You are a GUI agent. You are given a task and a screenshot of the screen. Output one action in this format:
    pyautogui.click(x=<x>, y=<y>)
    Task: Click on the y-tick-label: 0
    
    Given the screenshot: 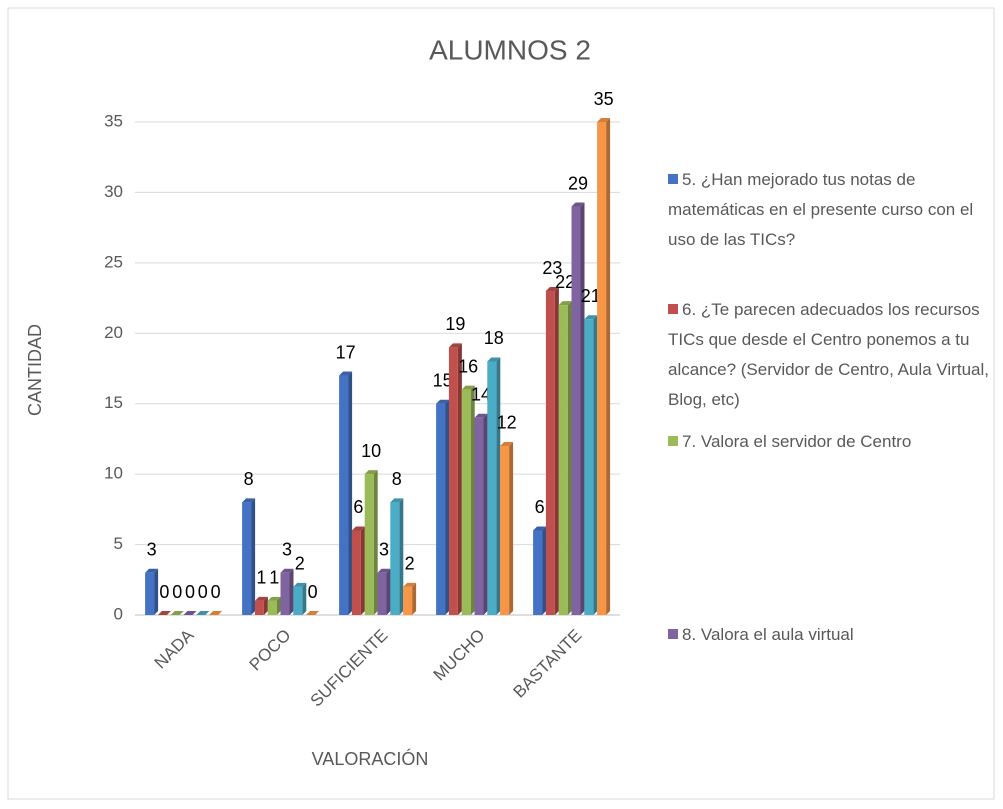 What is the action you would take?
    pyautogui.click(x=118, y=613)
    